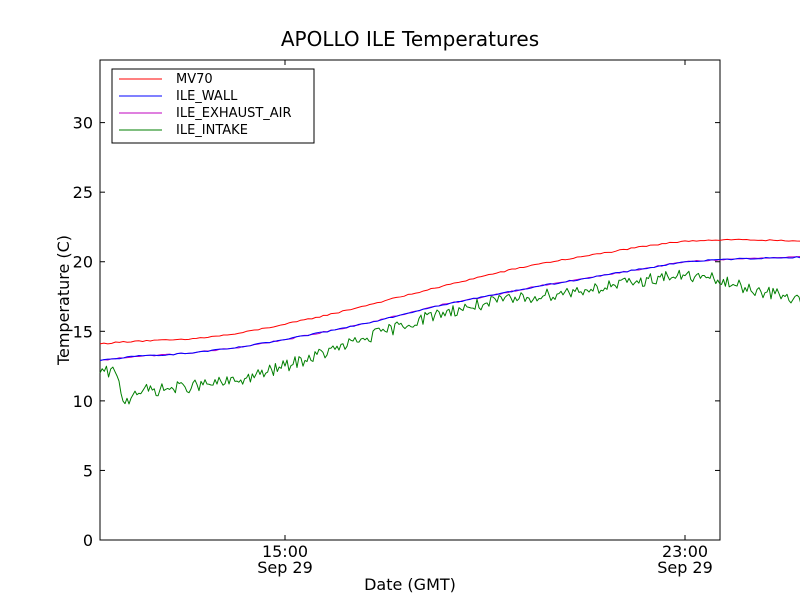 This screenshot has width=800, height=600. I want to click on legend-box, so click(213, 106).